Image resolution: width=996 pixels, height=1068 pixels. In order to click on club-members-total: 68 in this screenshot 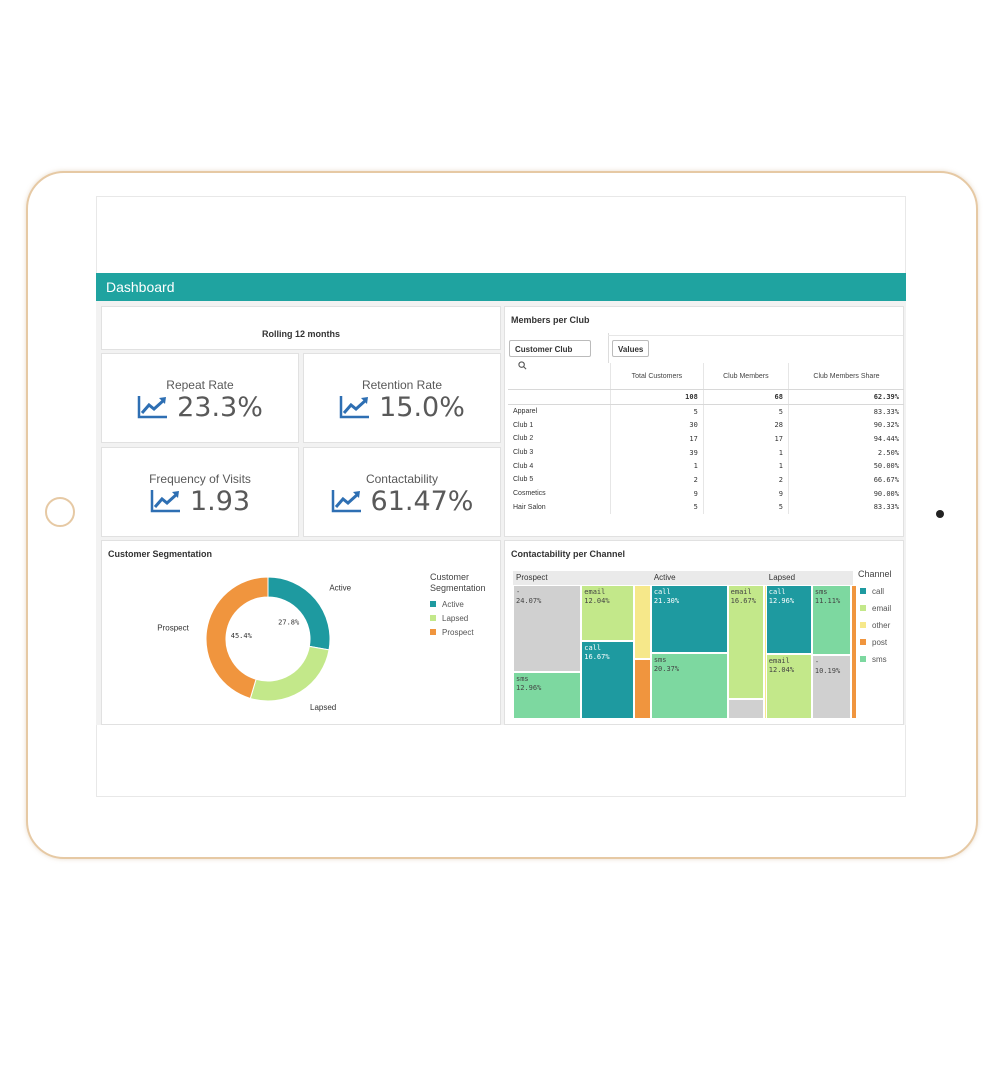, I will do `click(745, 397)`.